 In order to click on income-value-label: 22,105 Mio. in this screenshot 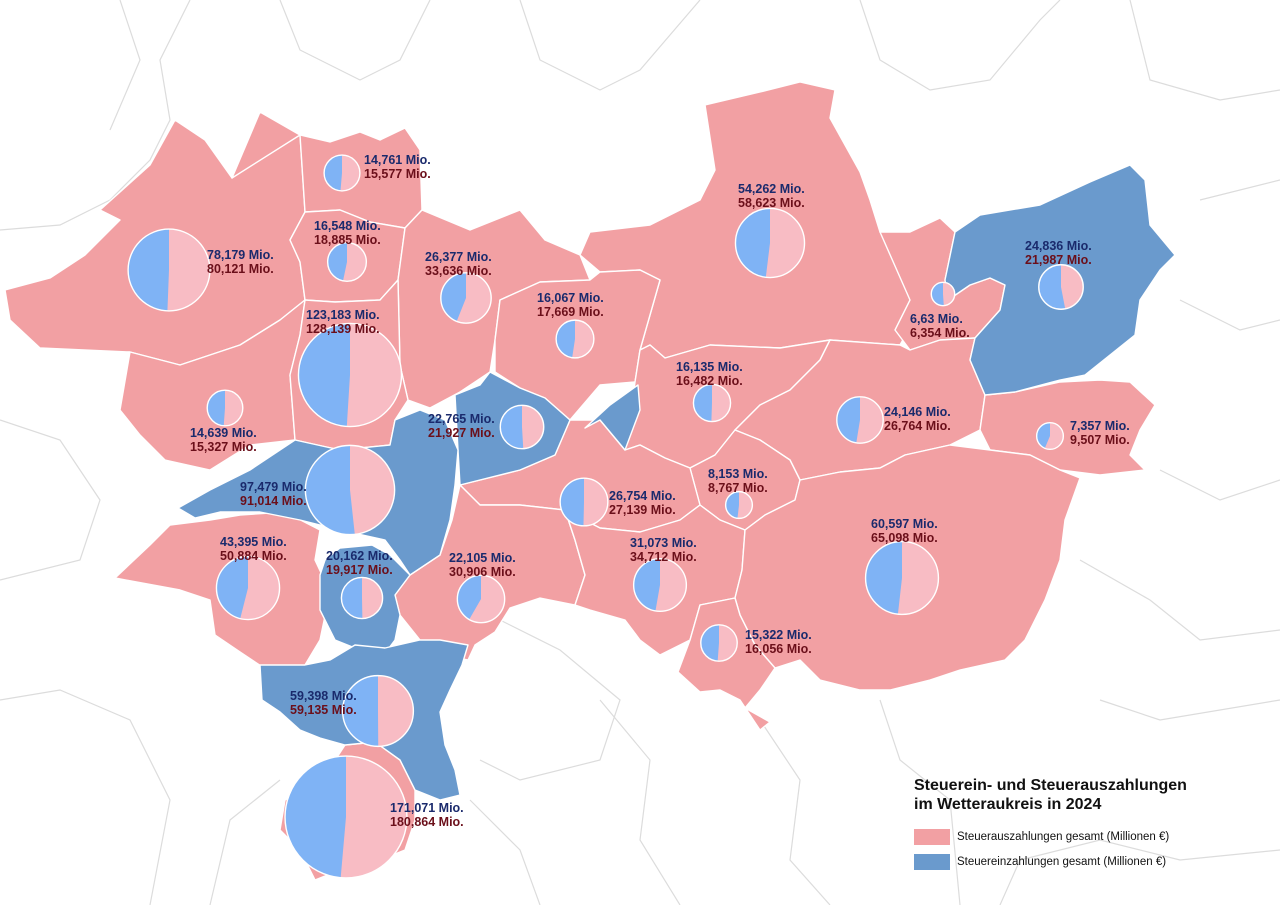, I will do `click(482, 558)`.